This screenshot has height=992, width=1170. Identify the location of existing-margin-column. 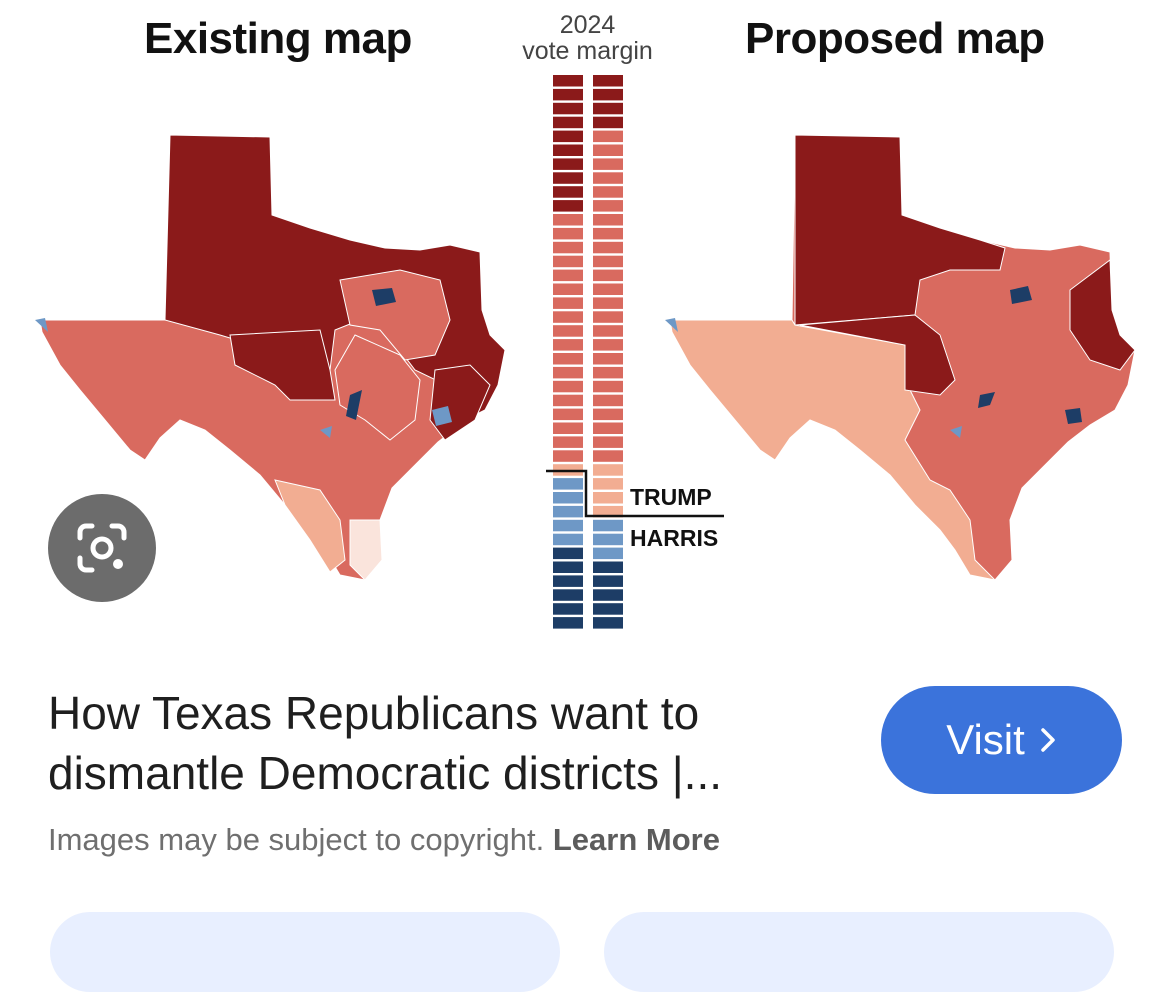
(568, 352).